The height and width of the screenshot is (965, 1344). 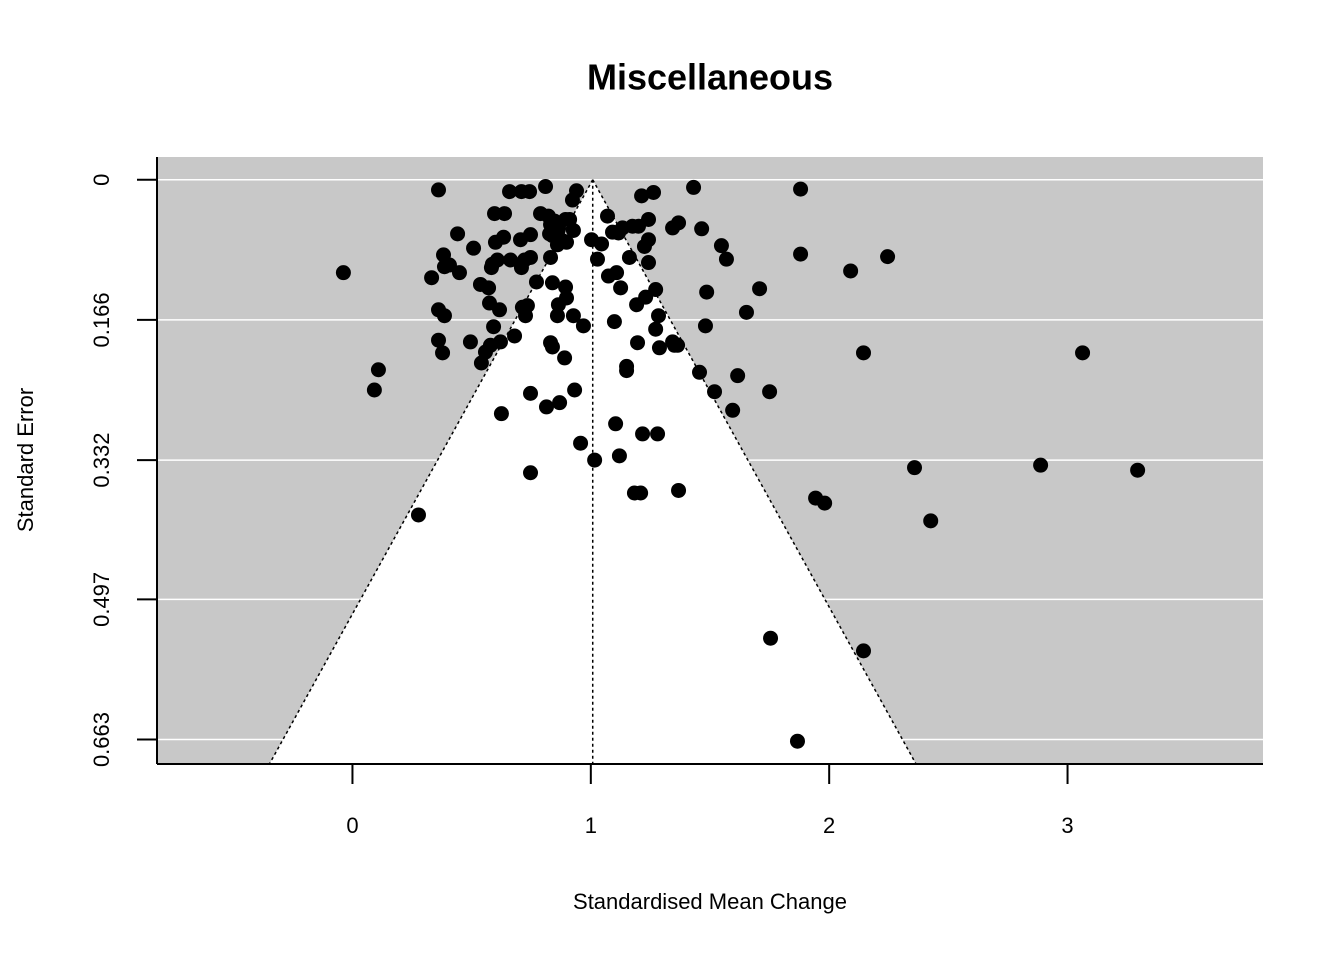 What do you see at coordinates (1067, 825) in the screenshot?
I see `x-tick-label: 3` at bounding box center [1067, 825].